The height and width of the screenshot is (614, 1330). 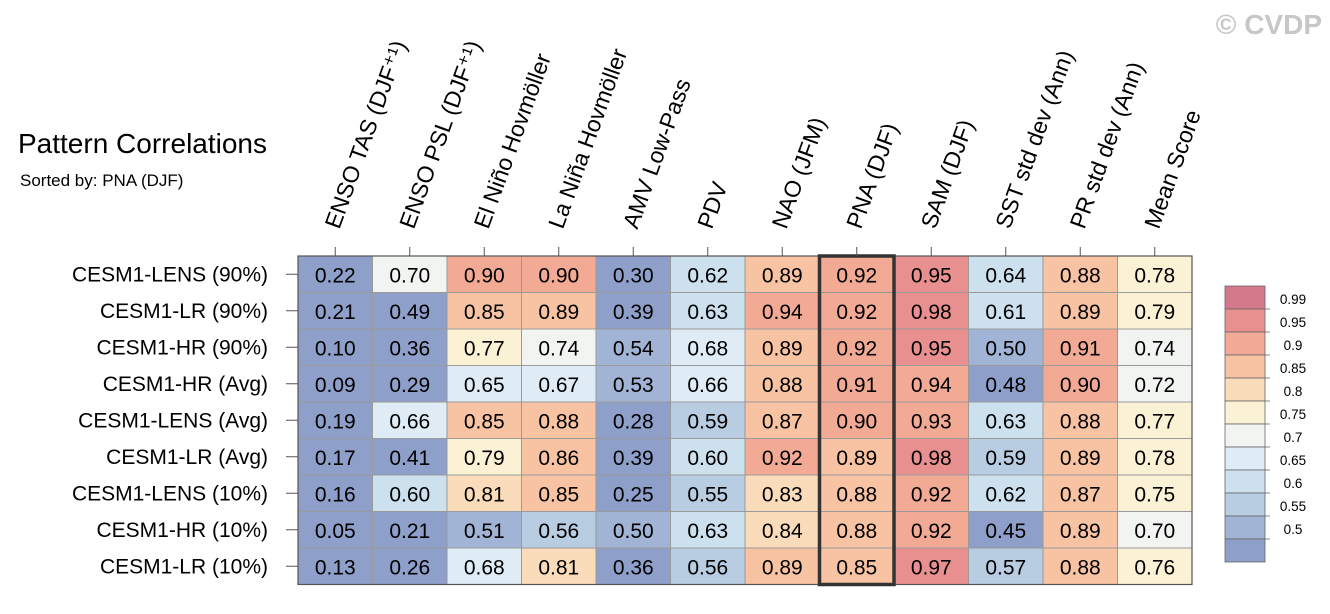 What do you see at coordinates (872, 176) in the screenshot?
I see `column-label: PNA (DJF)` at bounding box center [872, 176].